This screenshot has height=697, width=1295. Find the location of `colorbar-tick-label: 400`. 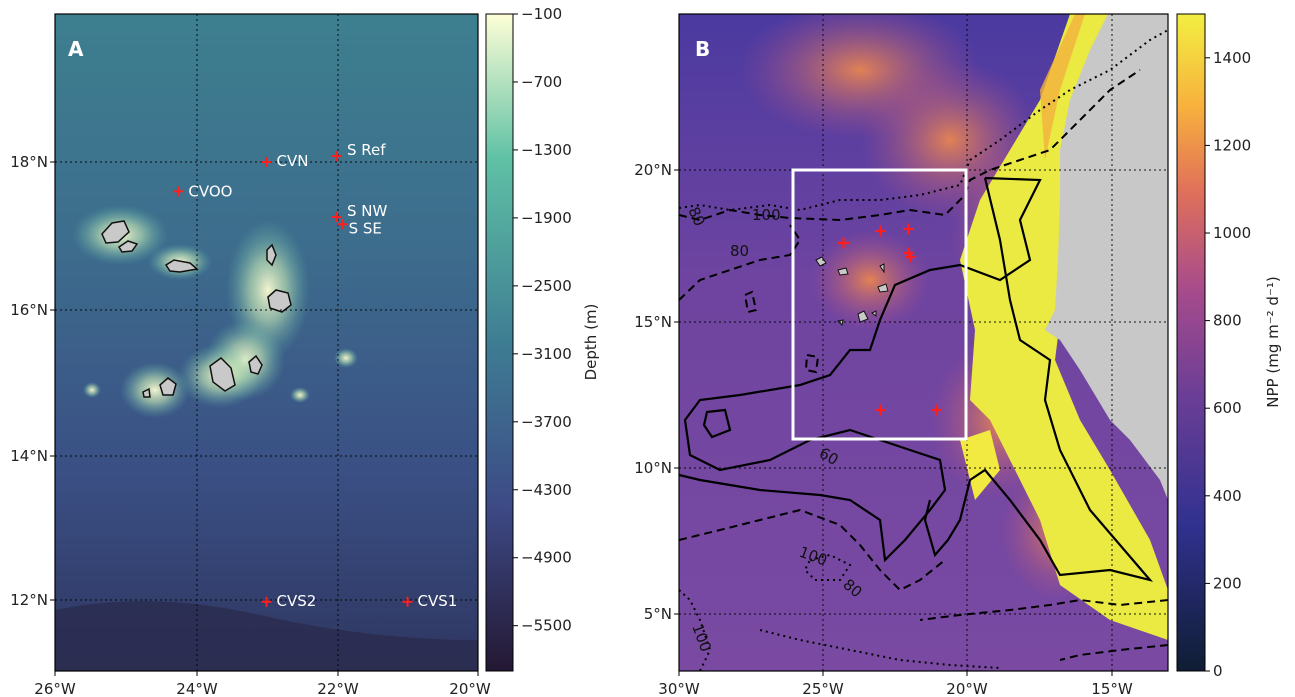

colorbar-tick-label: 400 is located at coordinates (1227, 496).